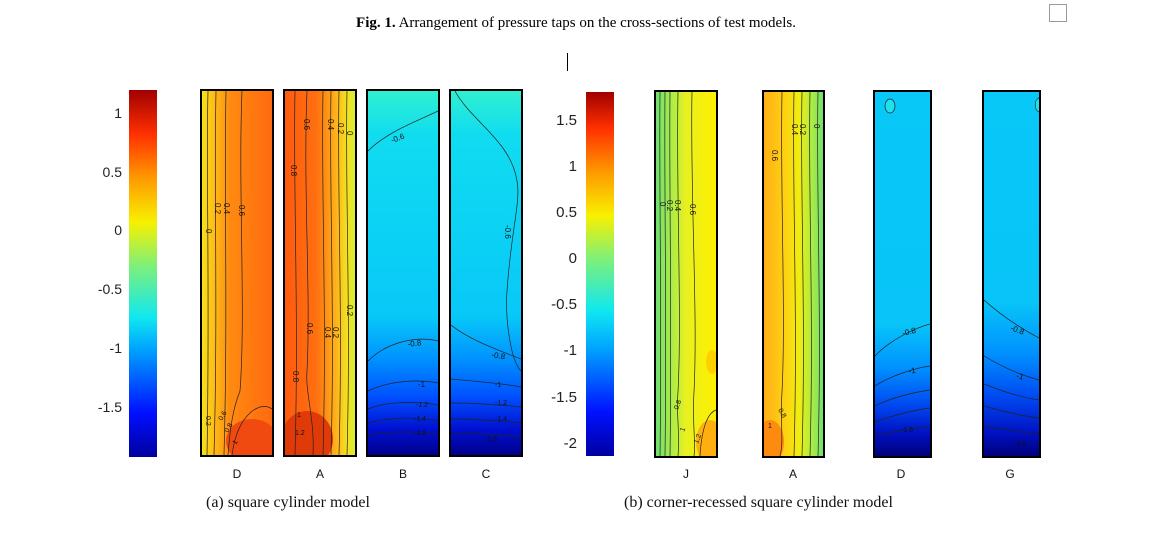 This screenshot has width=1152, height=548. What do you see at coordinates (686, 474) in the screenshot?
I see `panel-label: J` at bounding box center [686, 474].